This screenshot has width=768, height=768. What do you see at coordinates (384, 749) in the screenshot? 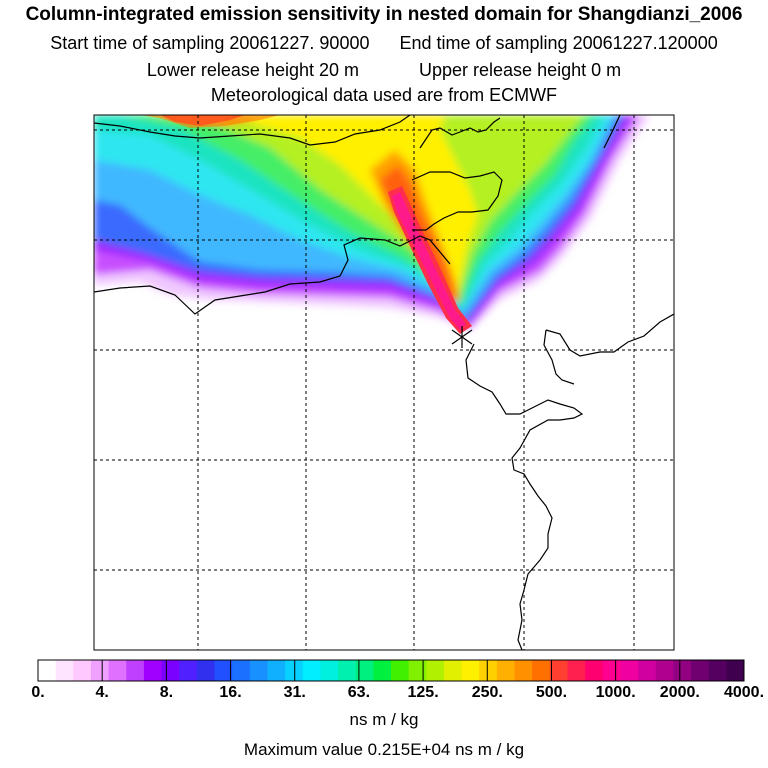
I see `max-value-label: Maximum value 0.215E+04 ns m / kg` at bounding box center [384, 749].